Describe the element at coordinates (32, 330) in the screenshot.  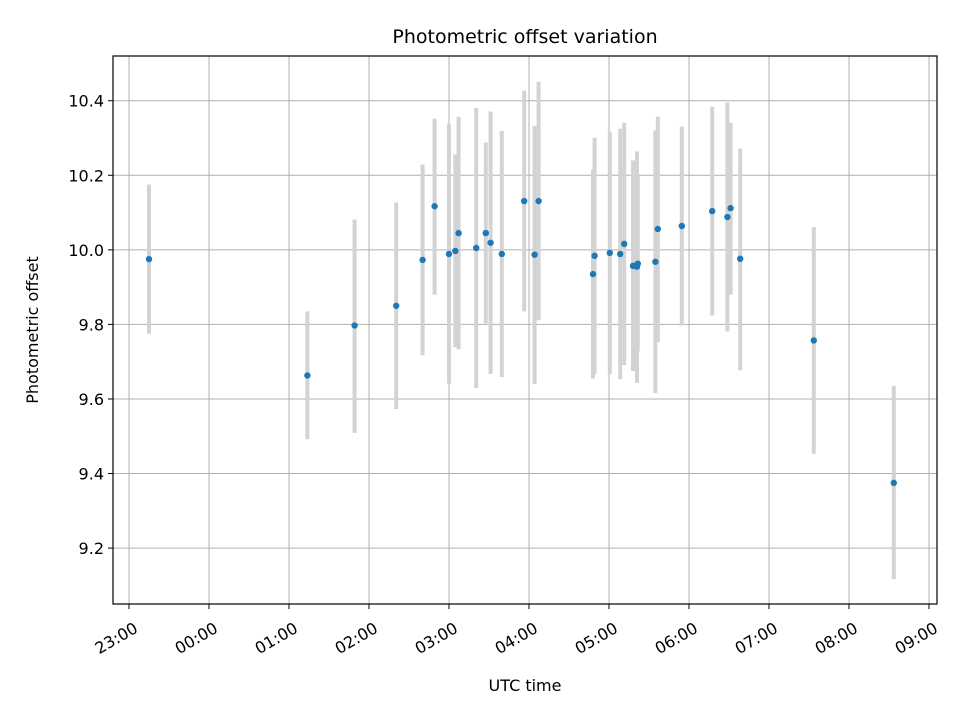
I see `y-axis-label: Photometric offset` at that location.